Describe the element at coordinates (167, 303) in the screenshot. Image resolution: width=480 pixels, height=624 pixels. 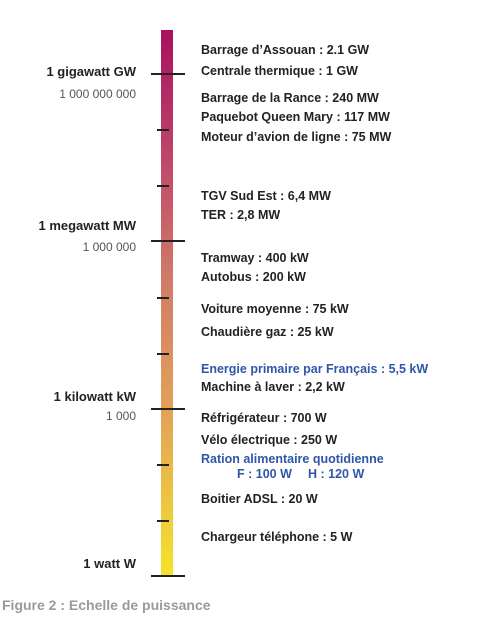
I see `gradient-scale-bar` at that location.